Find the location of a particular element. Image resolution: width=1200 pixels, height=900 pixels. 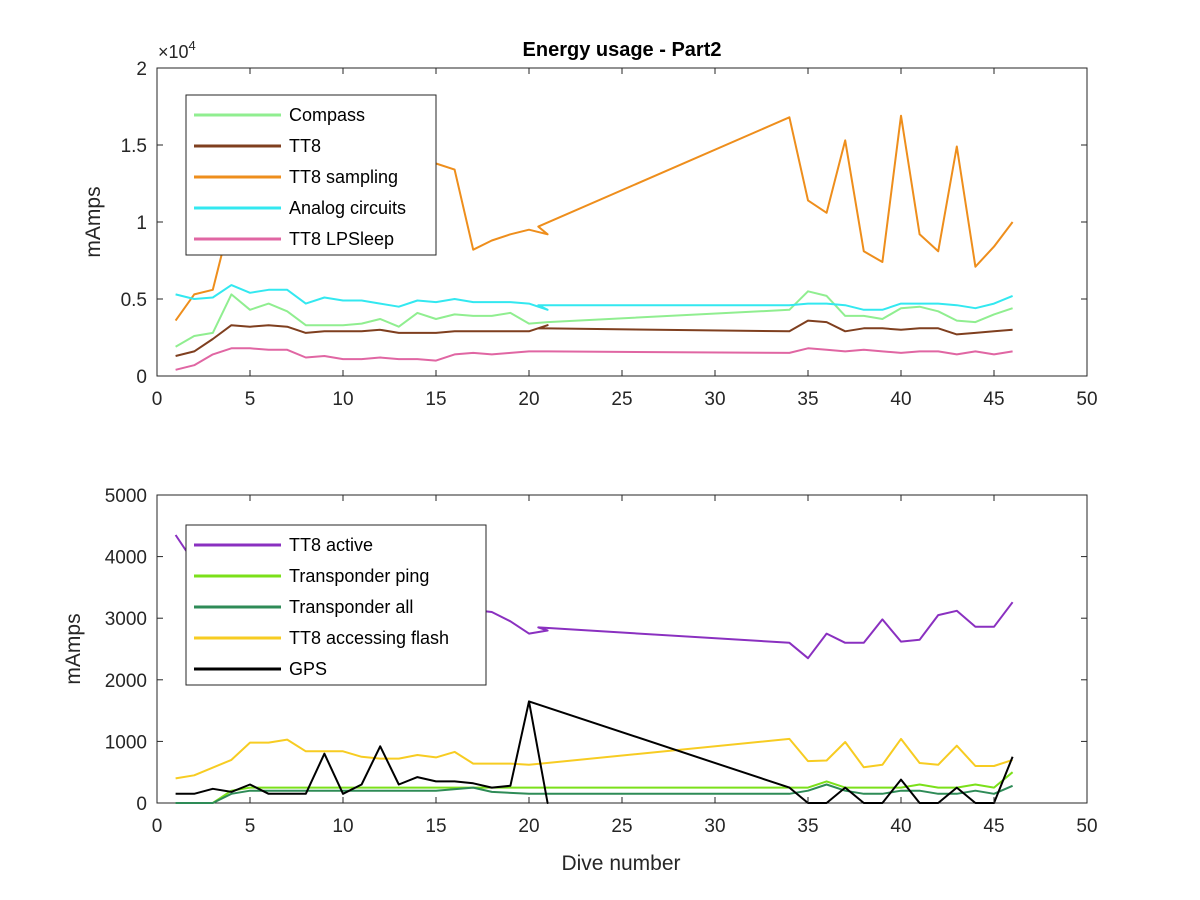

legend-label-tt8: TT8 is located at coordinates (305, 146).